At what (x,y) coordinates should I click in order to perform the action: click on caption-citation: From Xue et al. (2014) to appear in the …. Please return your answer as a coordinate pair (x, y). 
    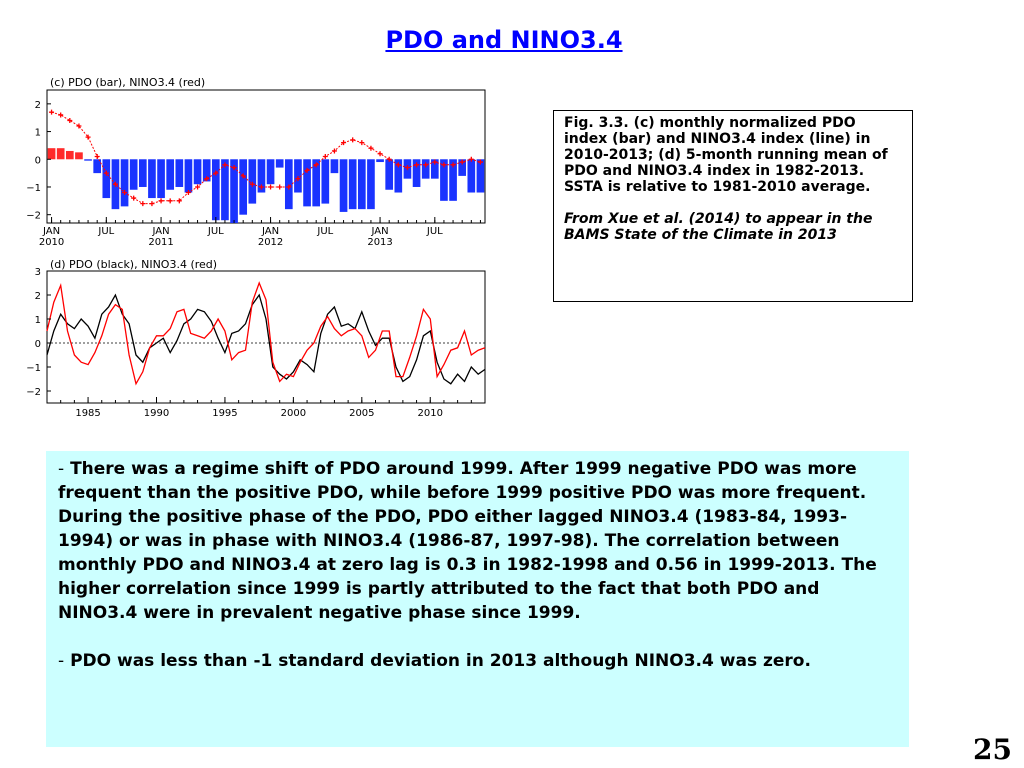
    Looking at the image, I should click on (718, 227).